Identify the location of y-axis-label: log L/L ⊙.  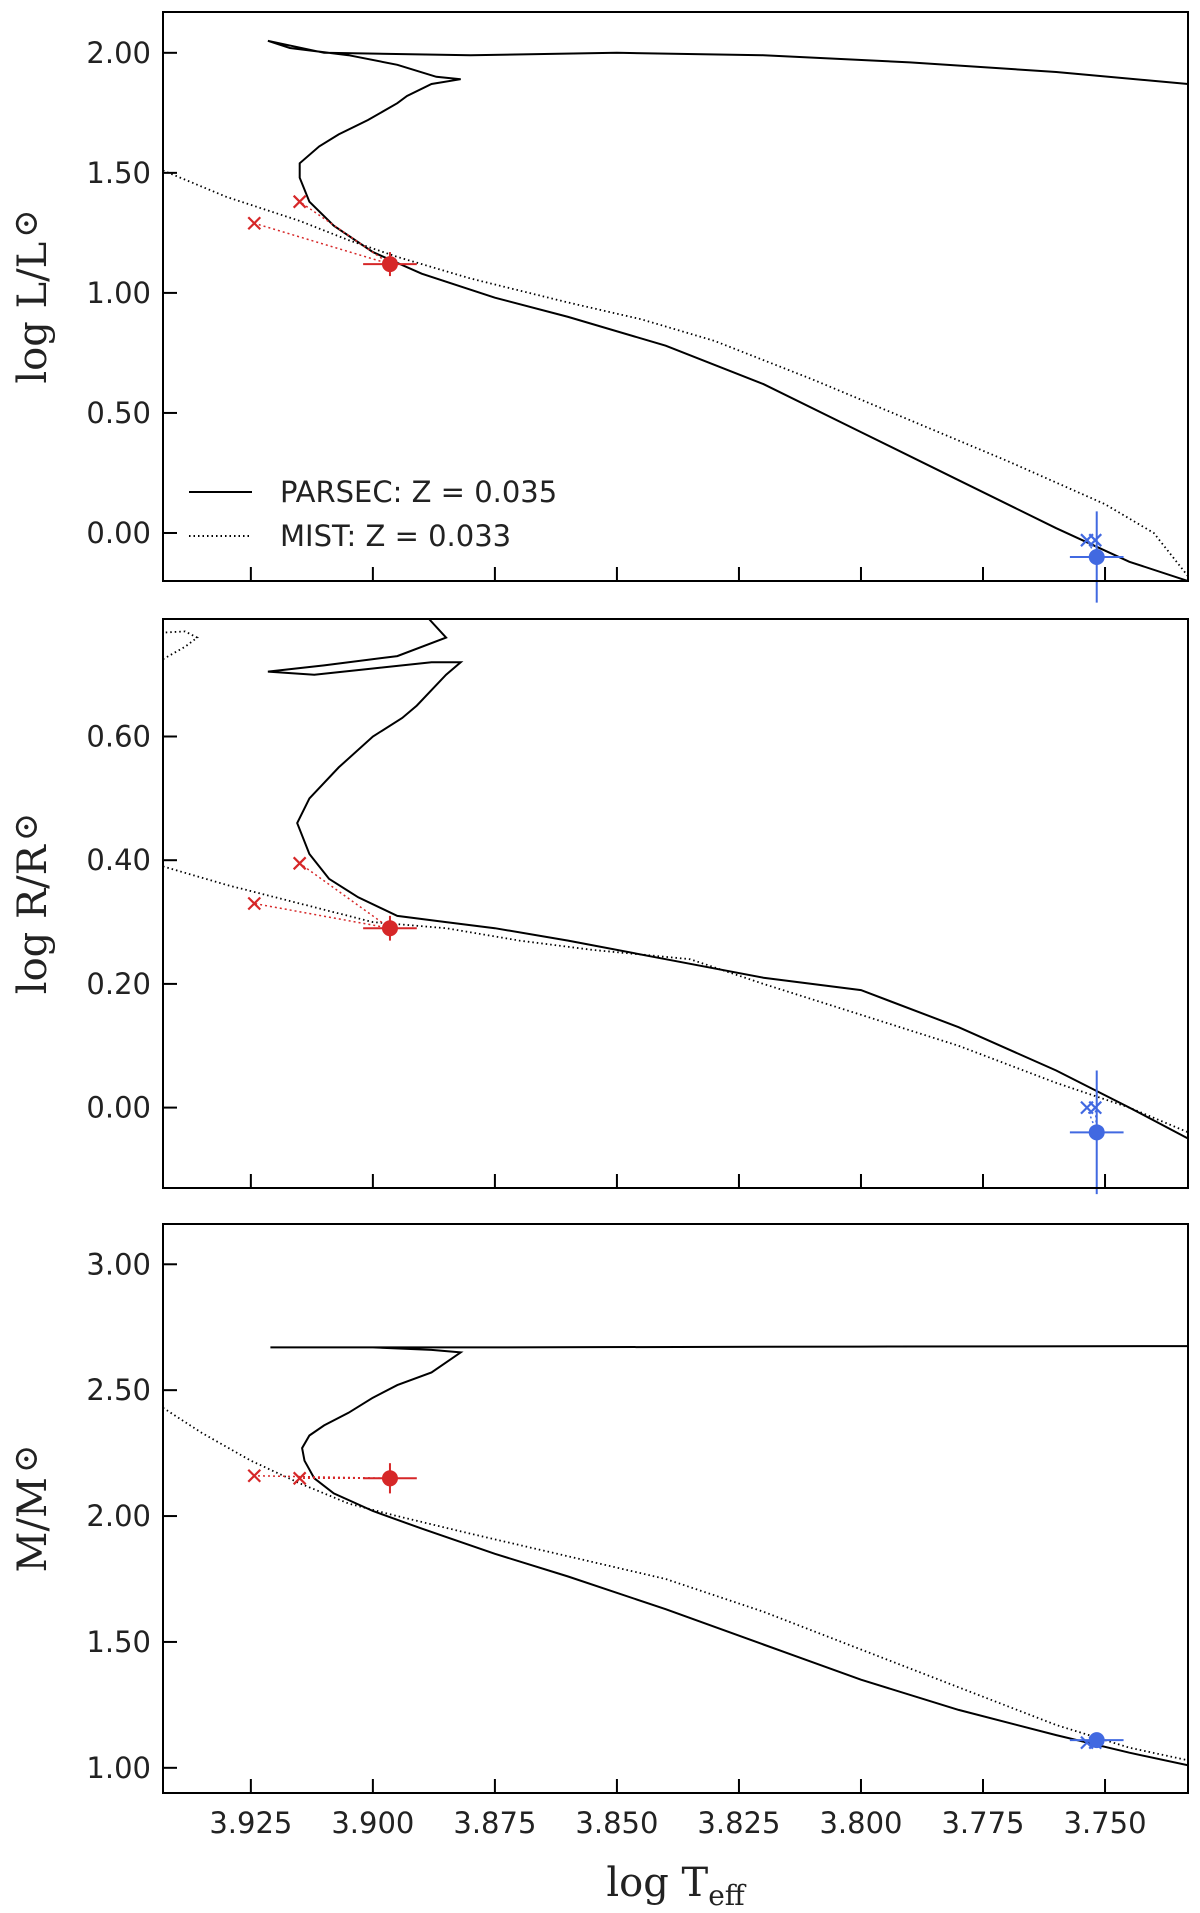
(31, 296).